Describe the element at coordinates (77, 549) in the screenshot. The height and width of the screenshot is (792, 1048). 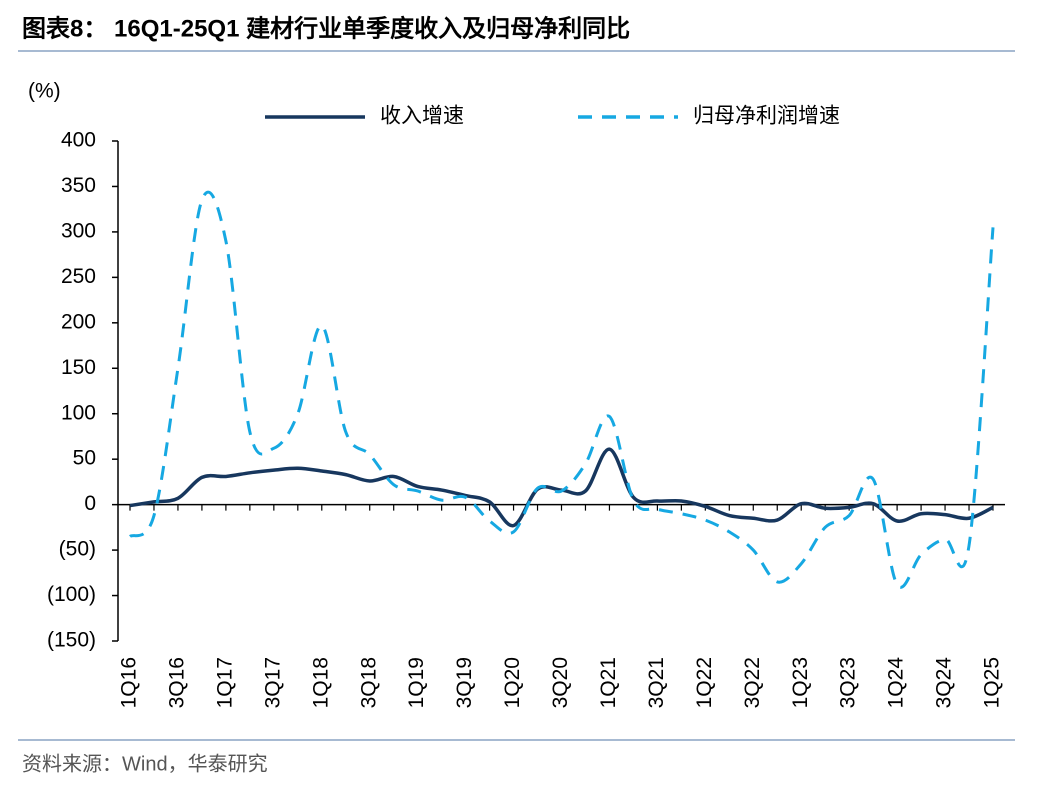
I see `y-tick-label: (50)` at that location.